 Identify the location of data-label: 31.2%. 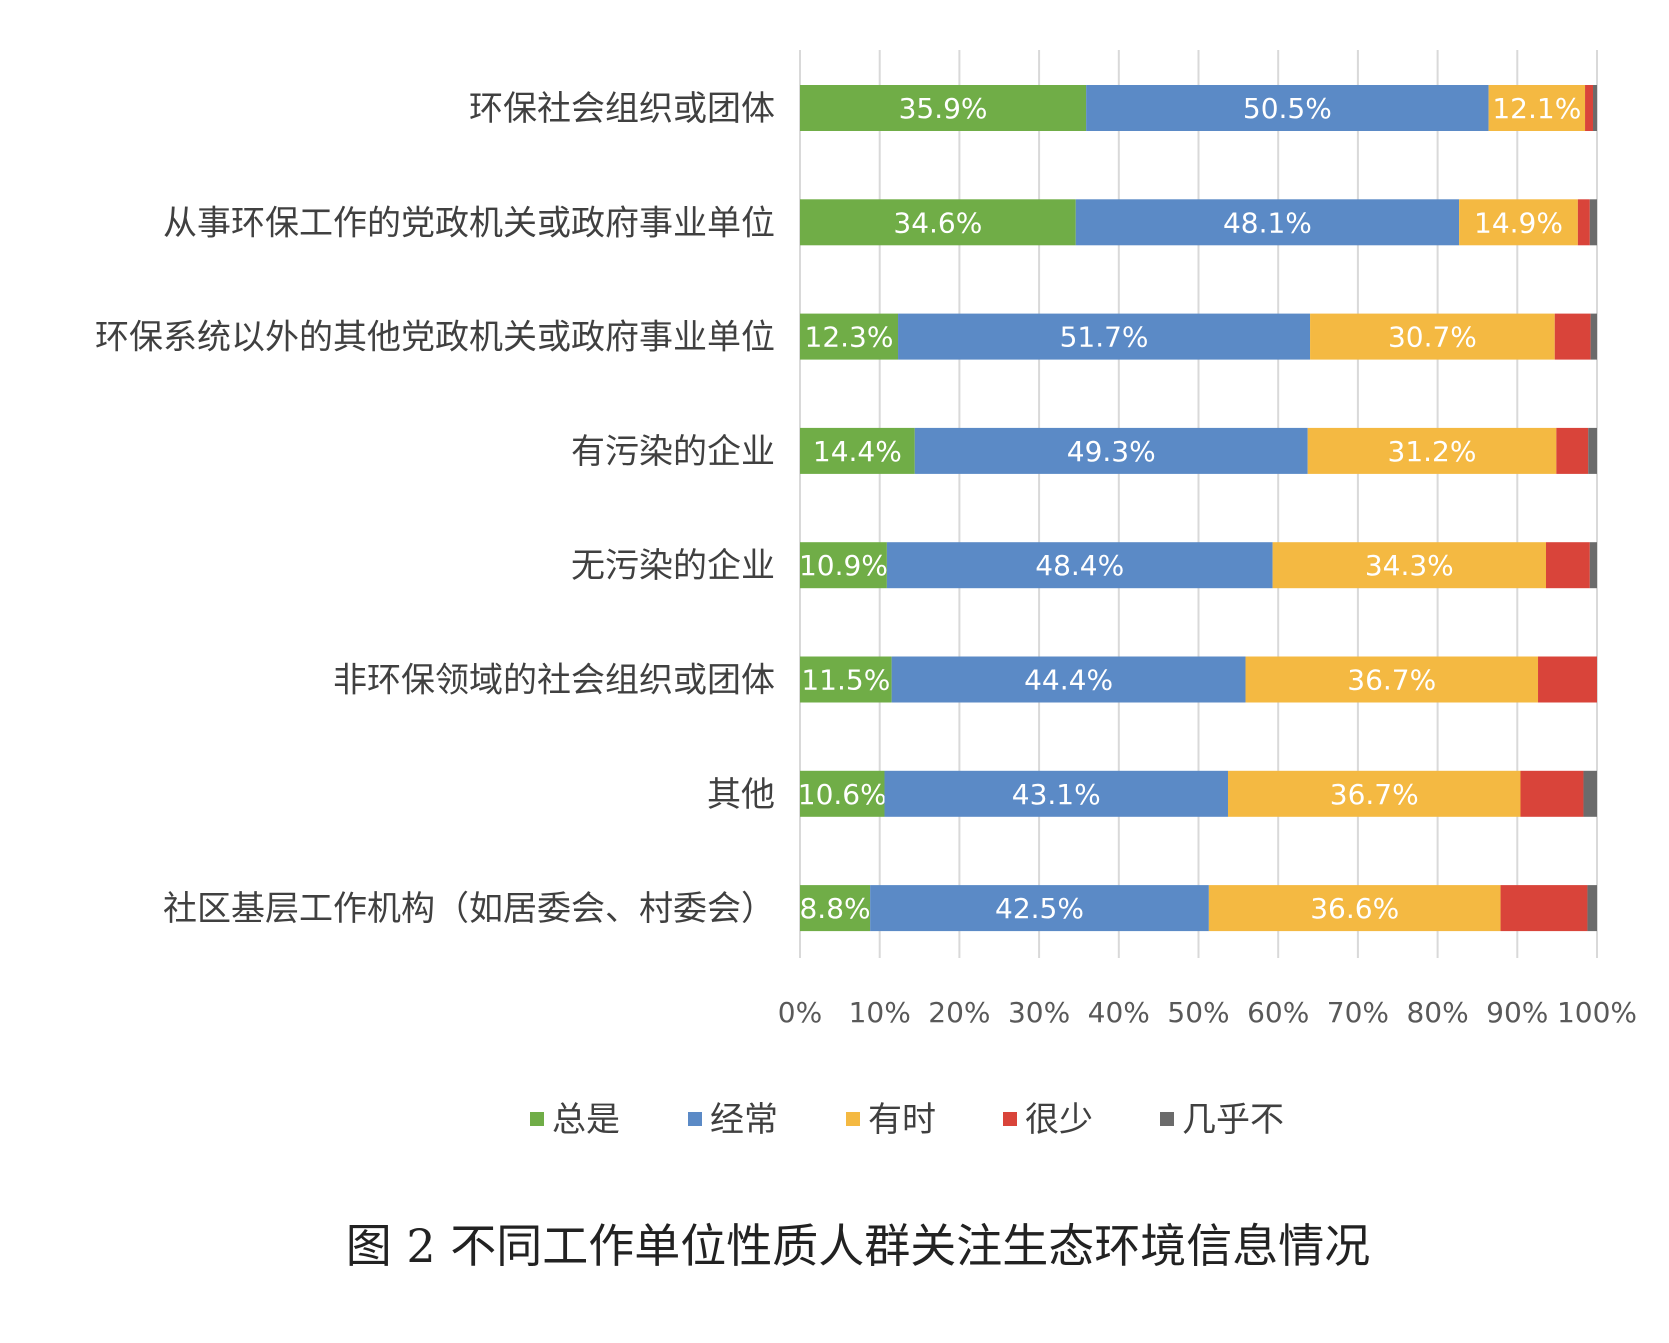
(1432, 451).